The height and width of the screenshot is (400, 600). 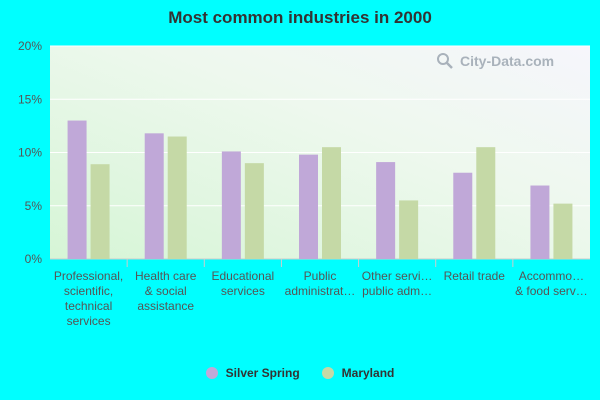 What do you see at coordinates (211, 373) in the screenshot?
I see `legend-swatch-silver-spring` at bounding box center [211, 373].